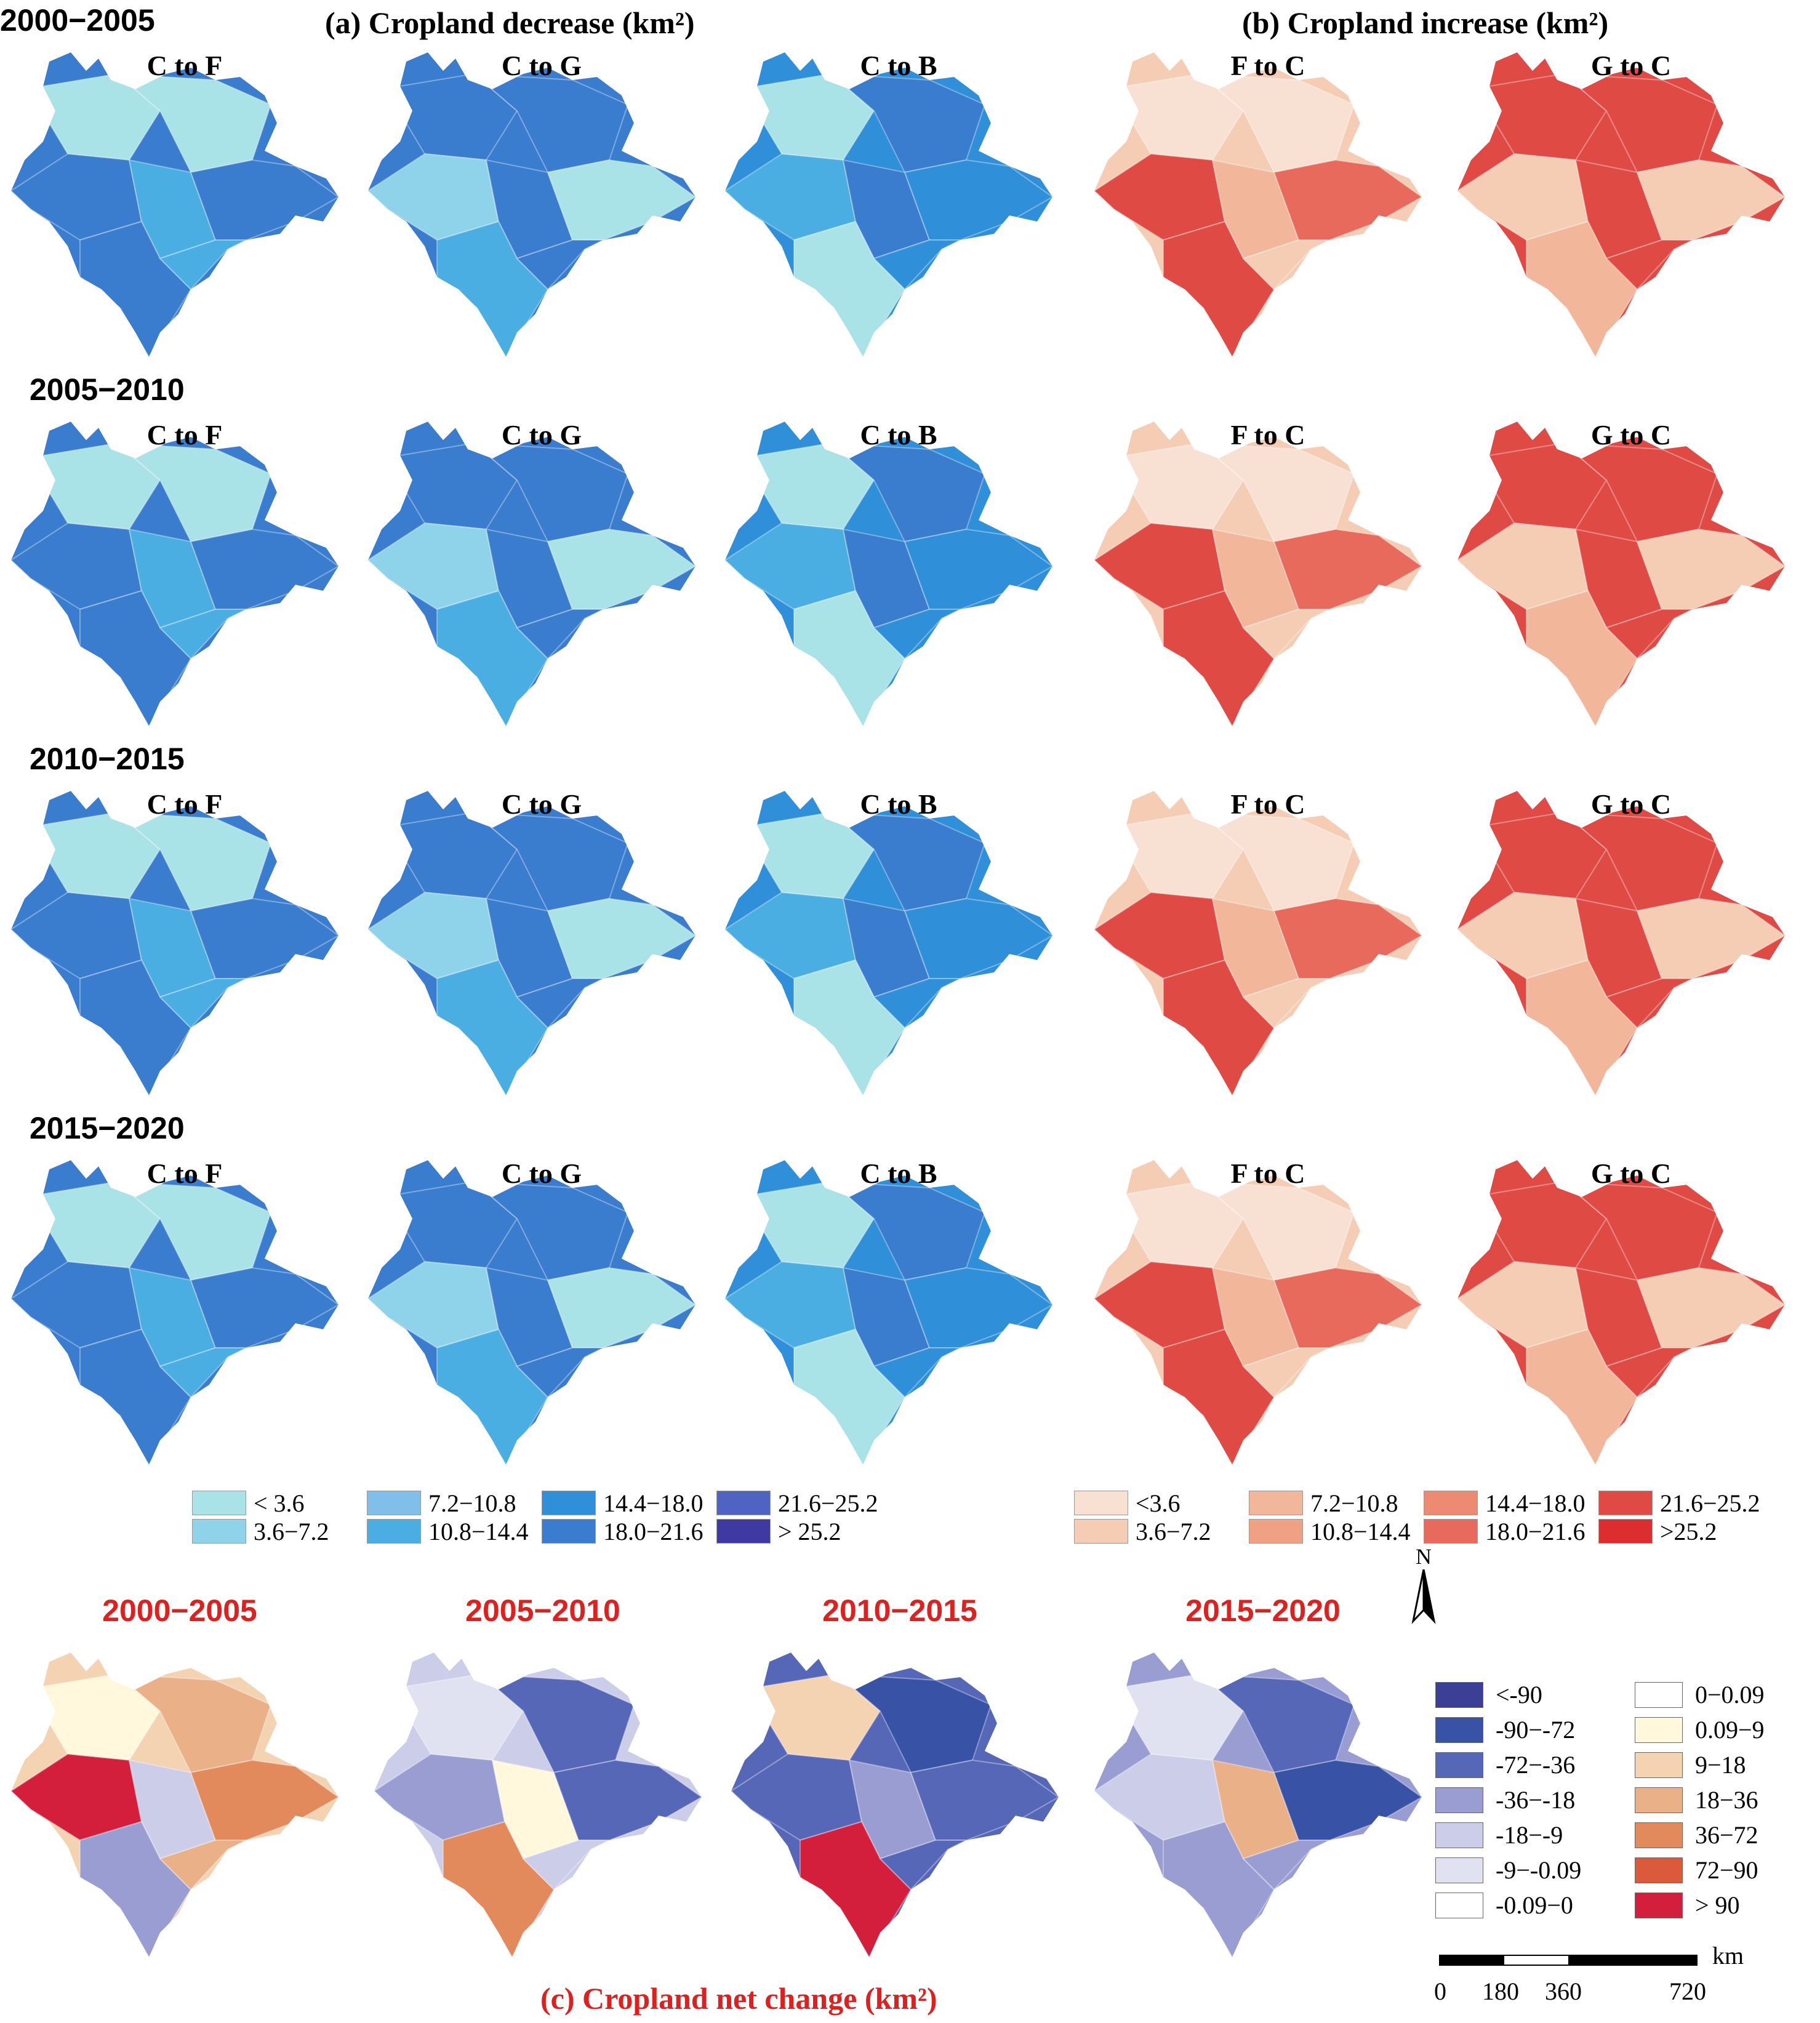 Image resolution: width=1820 pixels, height=2023 pixels. Describe the element at coordinates (184, 804) in the screenshot. I see `map-label-r3-c1: C to F` at that location.